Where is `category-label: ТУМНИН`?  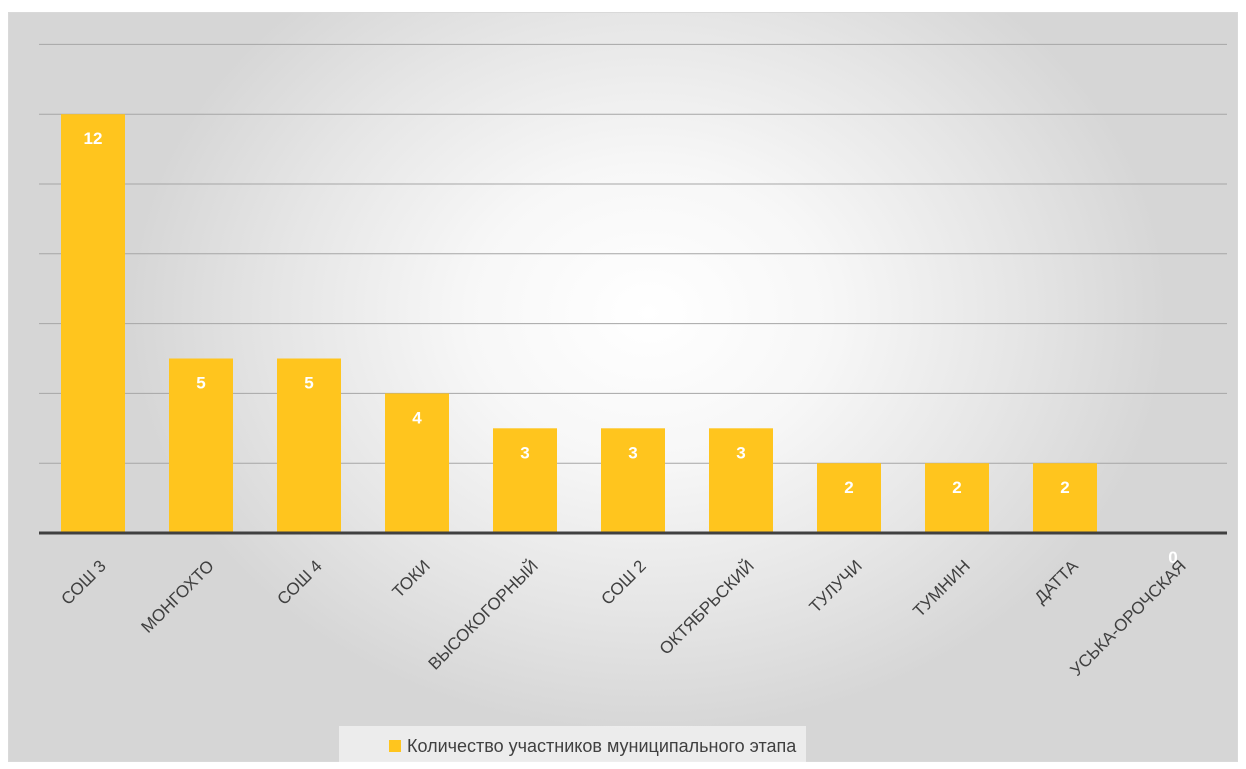
category-label: ТУМНИН is located at coordinates (941, 588).